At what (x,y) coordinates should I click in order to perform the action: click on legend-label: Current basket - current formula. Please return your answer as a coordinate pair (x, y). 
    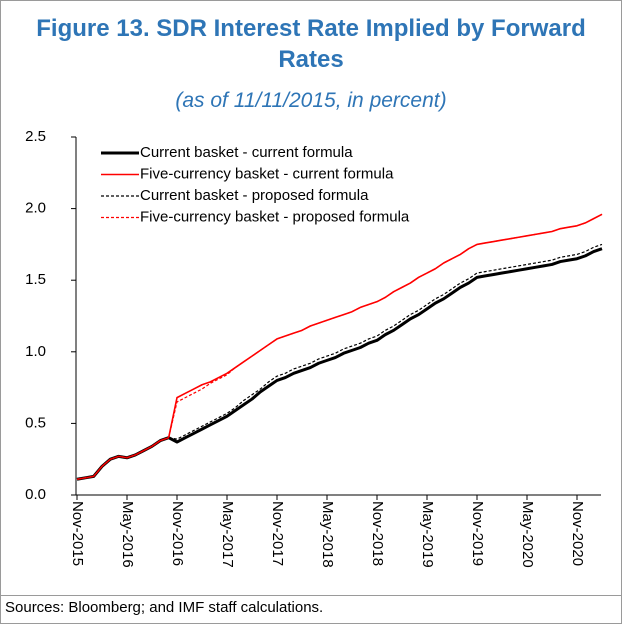
    Looking at the image, I should click on (246, 152).